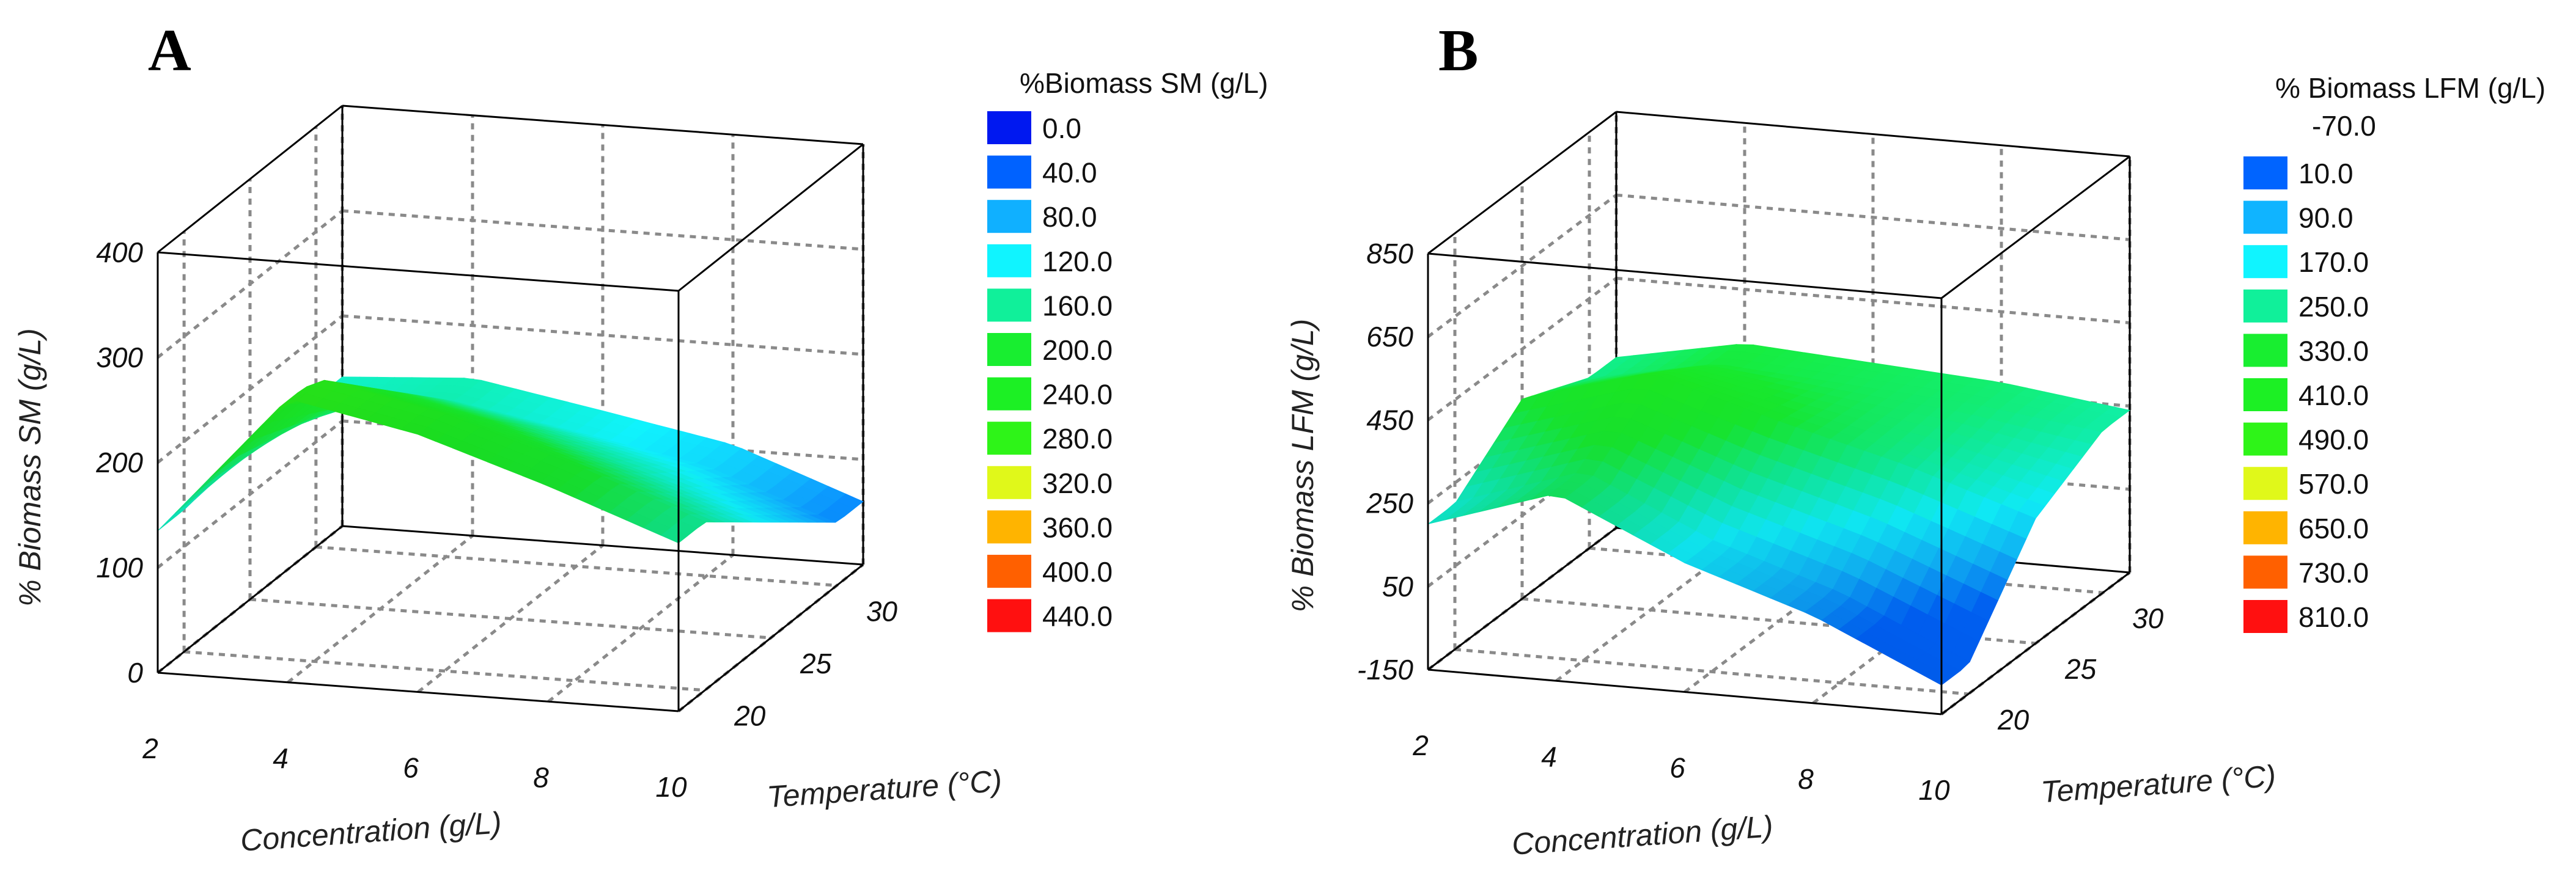 The image size is (2576, 878). Describe the element at coordinates (1390, 420) in the screenshot. I see `z-tick-label: 450` at that location.